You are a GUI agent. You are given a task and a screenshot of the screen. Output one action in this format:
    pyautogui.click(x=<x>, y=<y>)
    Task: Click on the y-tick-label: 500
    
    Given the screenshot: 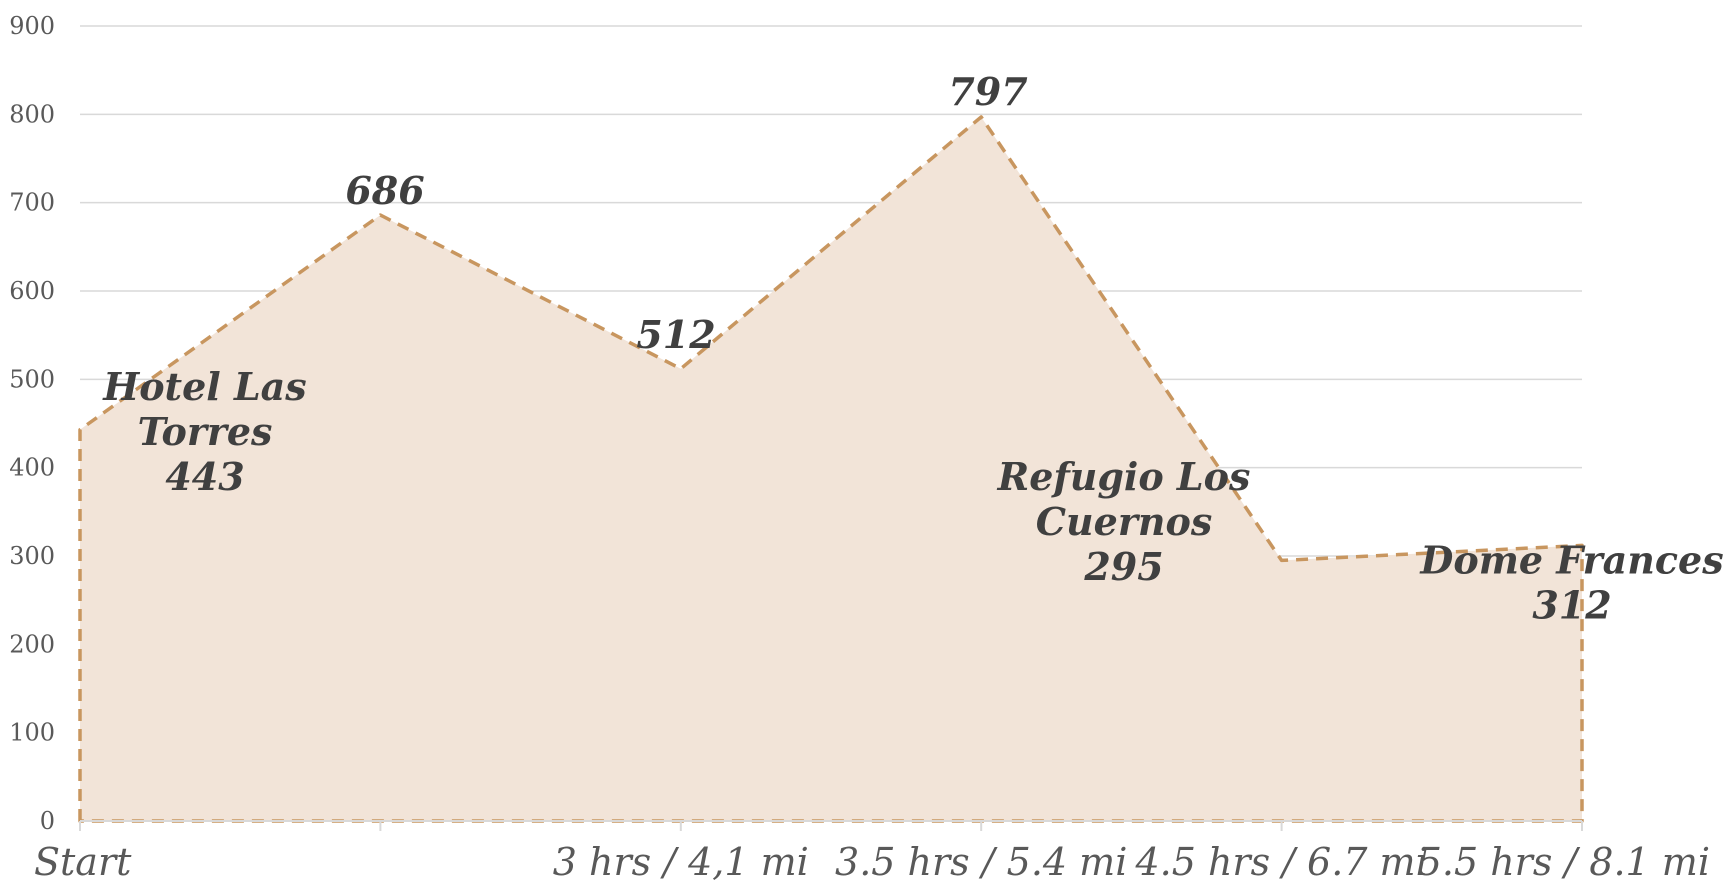 What is the action you would take?
    pyautogui.click(x=32, y=379)
    